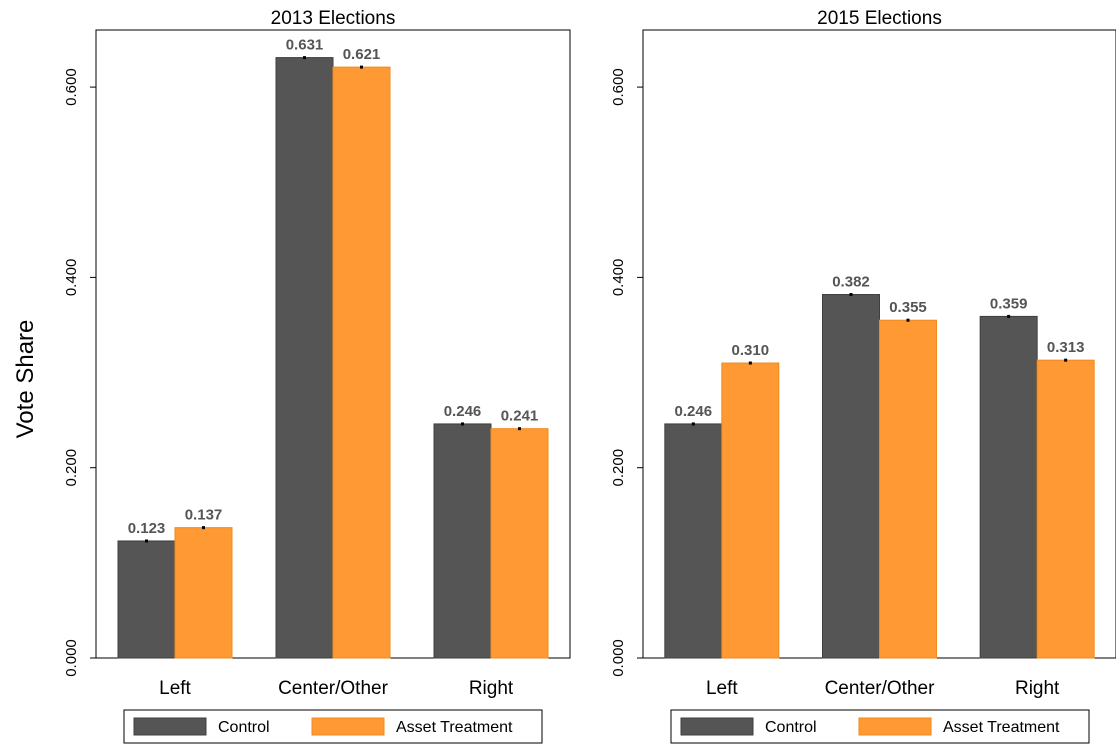 This screenshot has width=1116, height=749. I want to click on y-axis-title: Vote Share, so click(25, 379).